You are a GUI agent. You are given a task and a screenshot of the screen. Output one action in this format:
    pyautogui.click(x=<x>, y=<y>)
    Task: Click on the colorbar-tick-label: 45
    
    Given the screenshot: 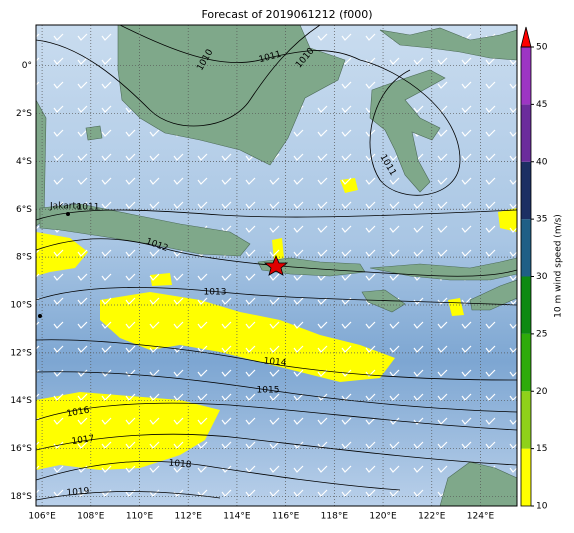 What is the action you would take?
    pyautogui.click(x=541, y=105)
    